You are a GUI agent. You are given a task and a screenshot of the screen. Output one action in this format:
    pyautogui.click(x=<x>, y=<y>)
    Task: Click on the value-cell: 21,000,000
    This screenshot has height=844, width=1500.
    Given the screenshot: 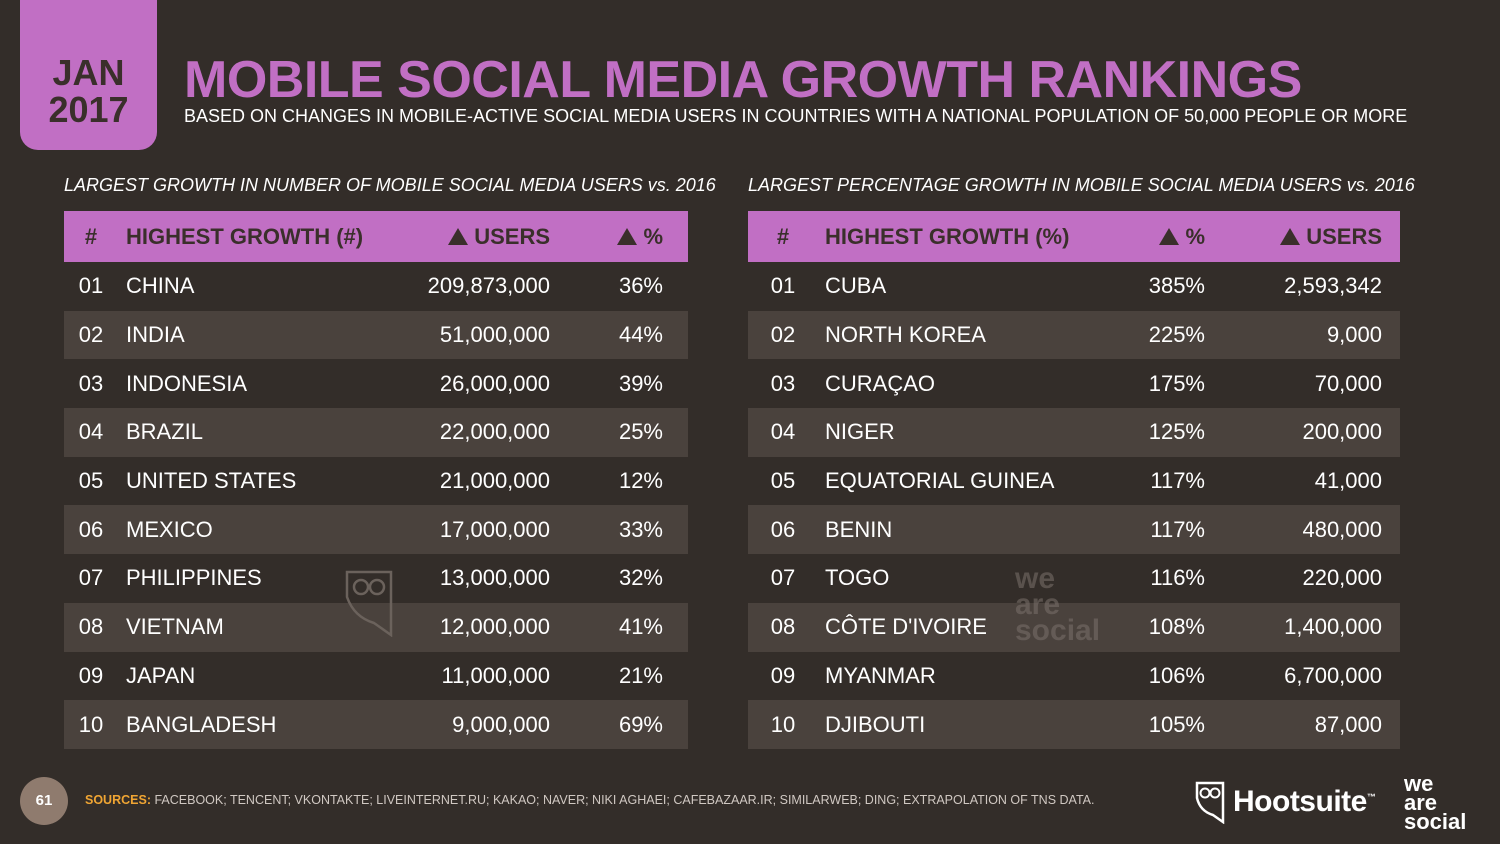 What is the action you would take?
    pyautogui.click(x=494, y=481)
    